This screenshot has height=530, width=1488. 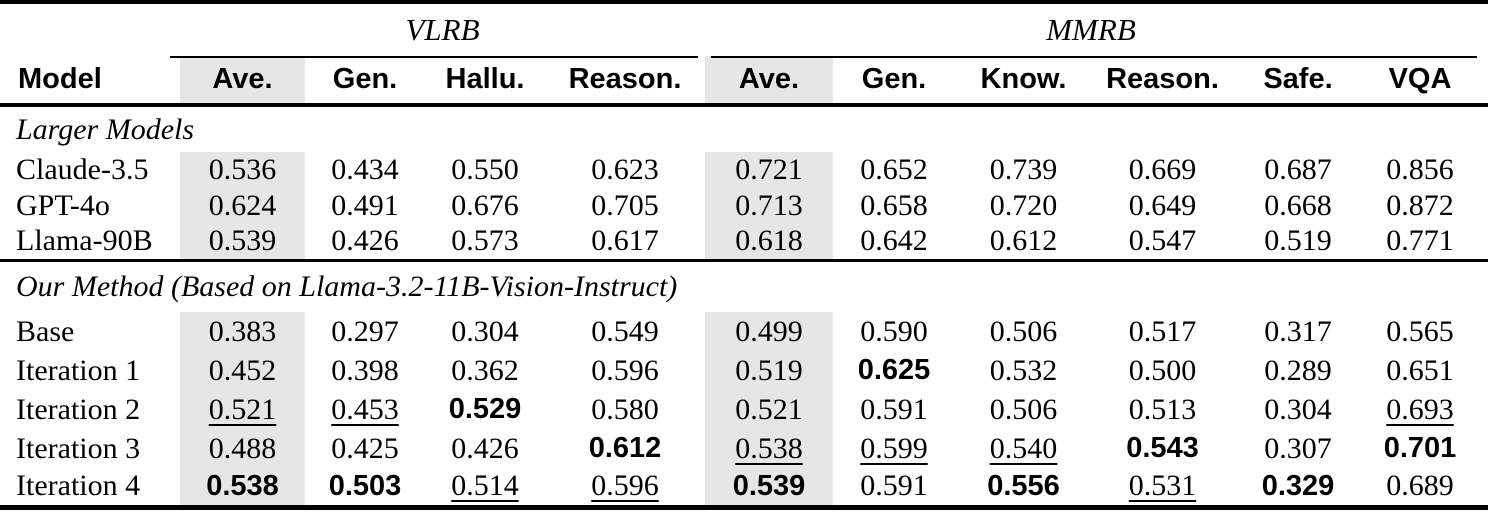 I want to click on value-text: 0.506, so click(x=1023, y=331).